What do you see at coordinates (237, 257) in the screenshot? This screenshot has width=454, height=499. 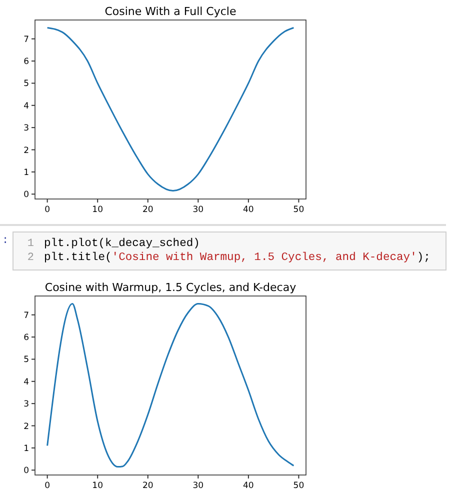 I see `text: plt.title('Cosine with Warmup, 1.5 Cycles, and K-decay');` at bounding box center [237, 257].